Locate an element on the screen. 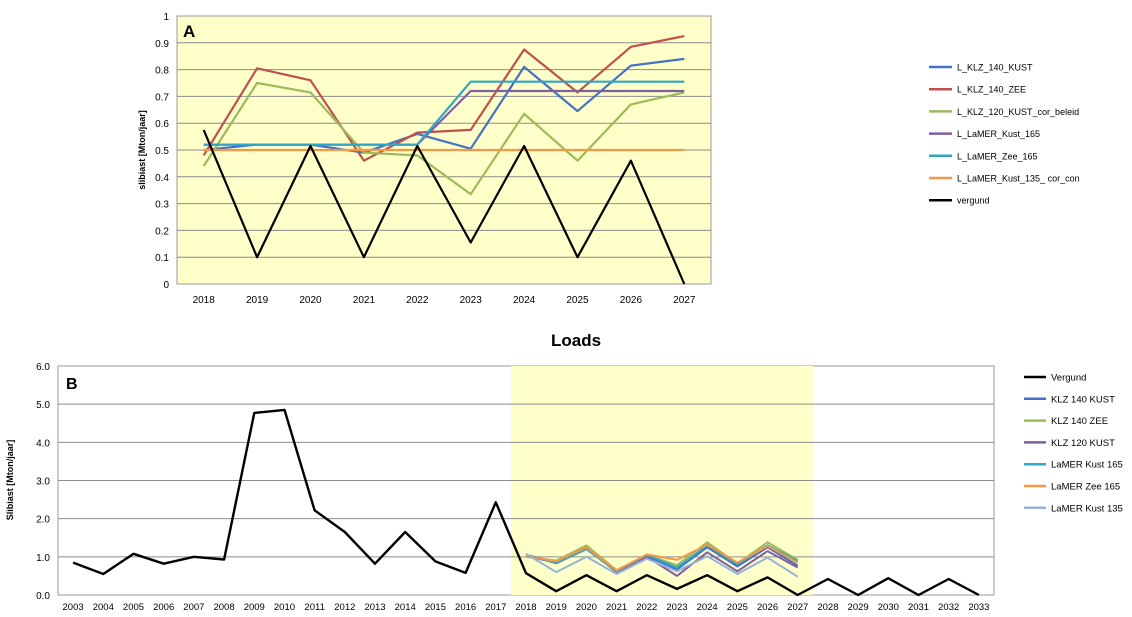  panel-b-x-tick-label: 2023 is located at coordinates (676, 607).